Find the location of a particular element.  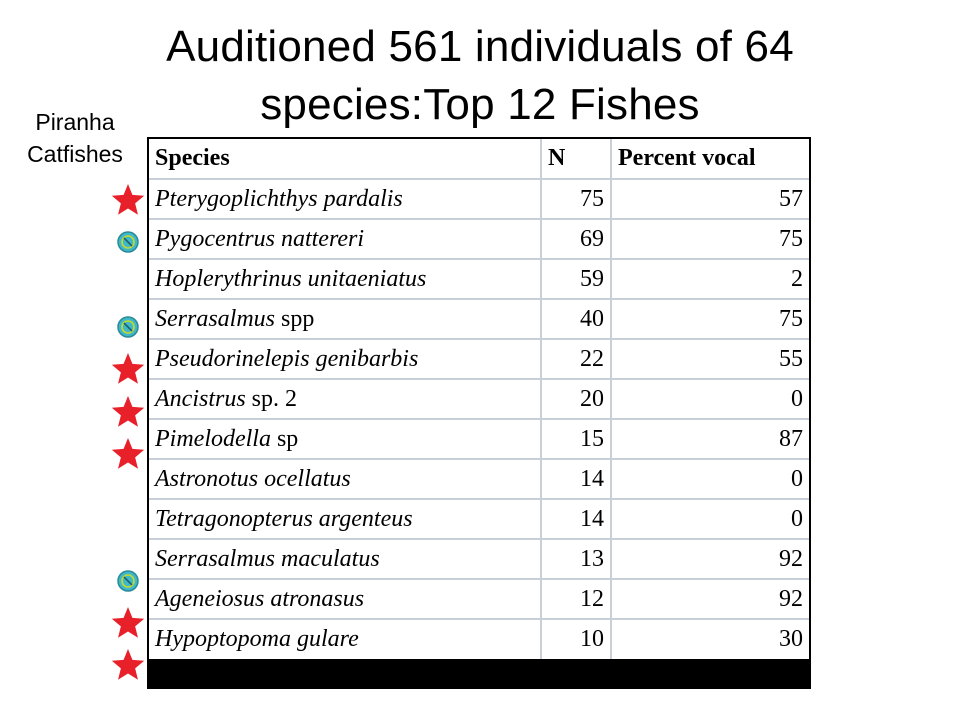

table-row: Ageneiosus atronasus 12 92 is located at coordinates (479, 599).